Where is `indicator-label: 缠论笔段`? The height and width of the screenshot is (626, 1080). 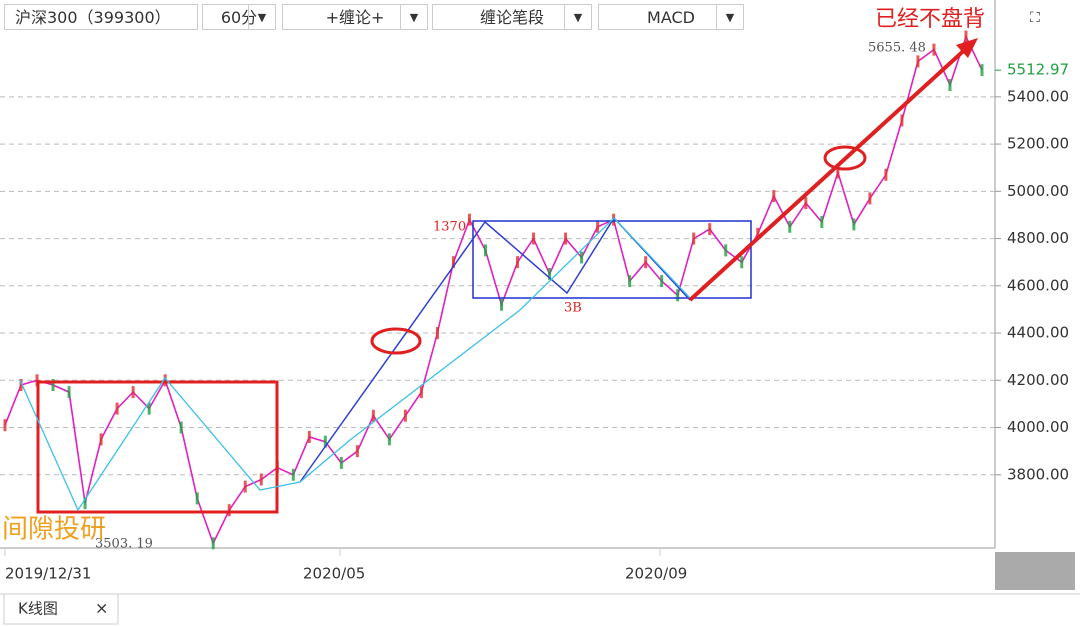 indicator-label: 缠论笔段 is located at coordinates (511, 17).